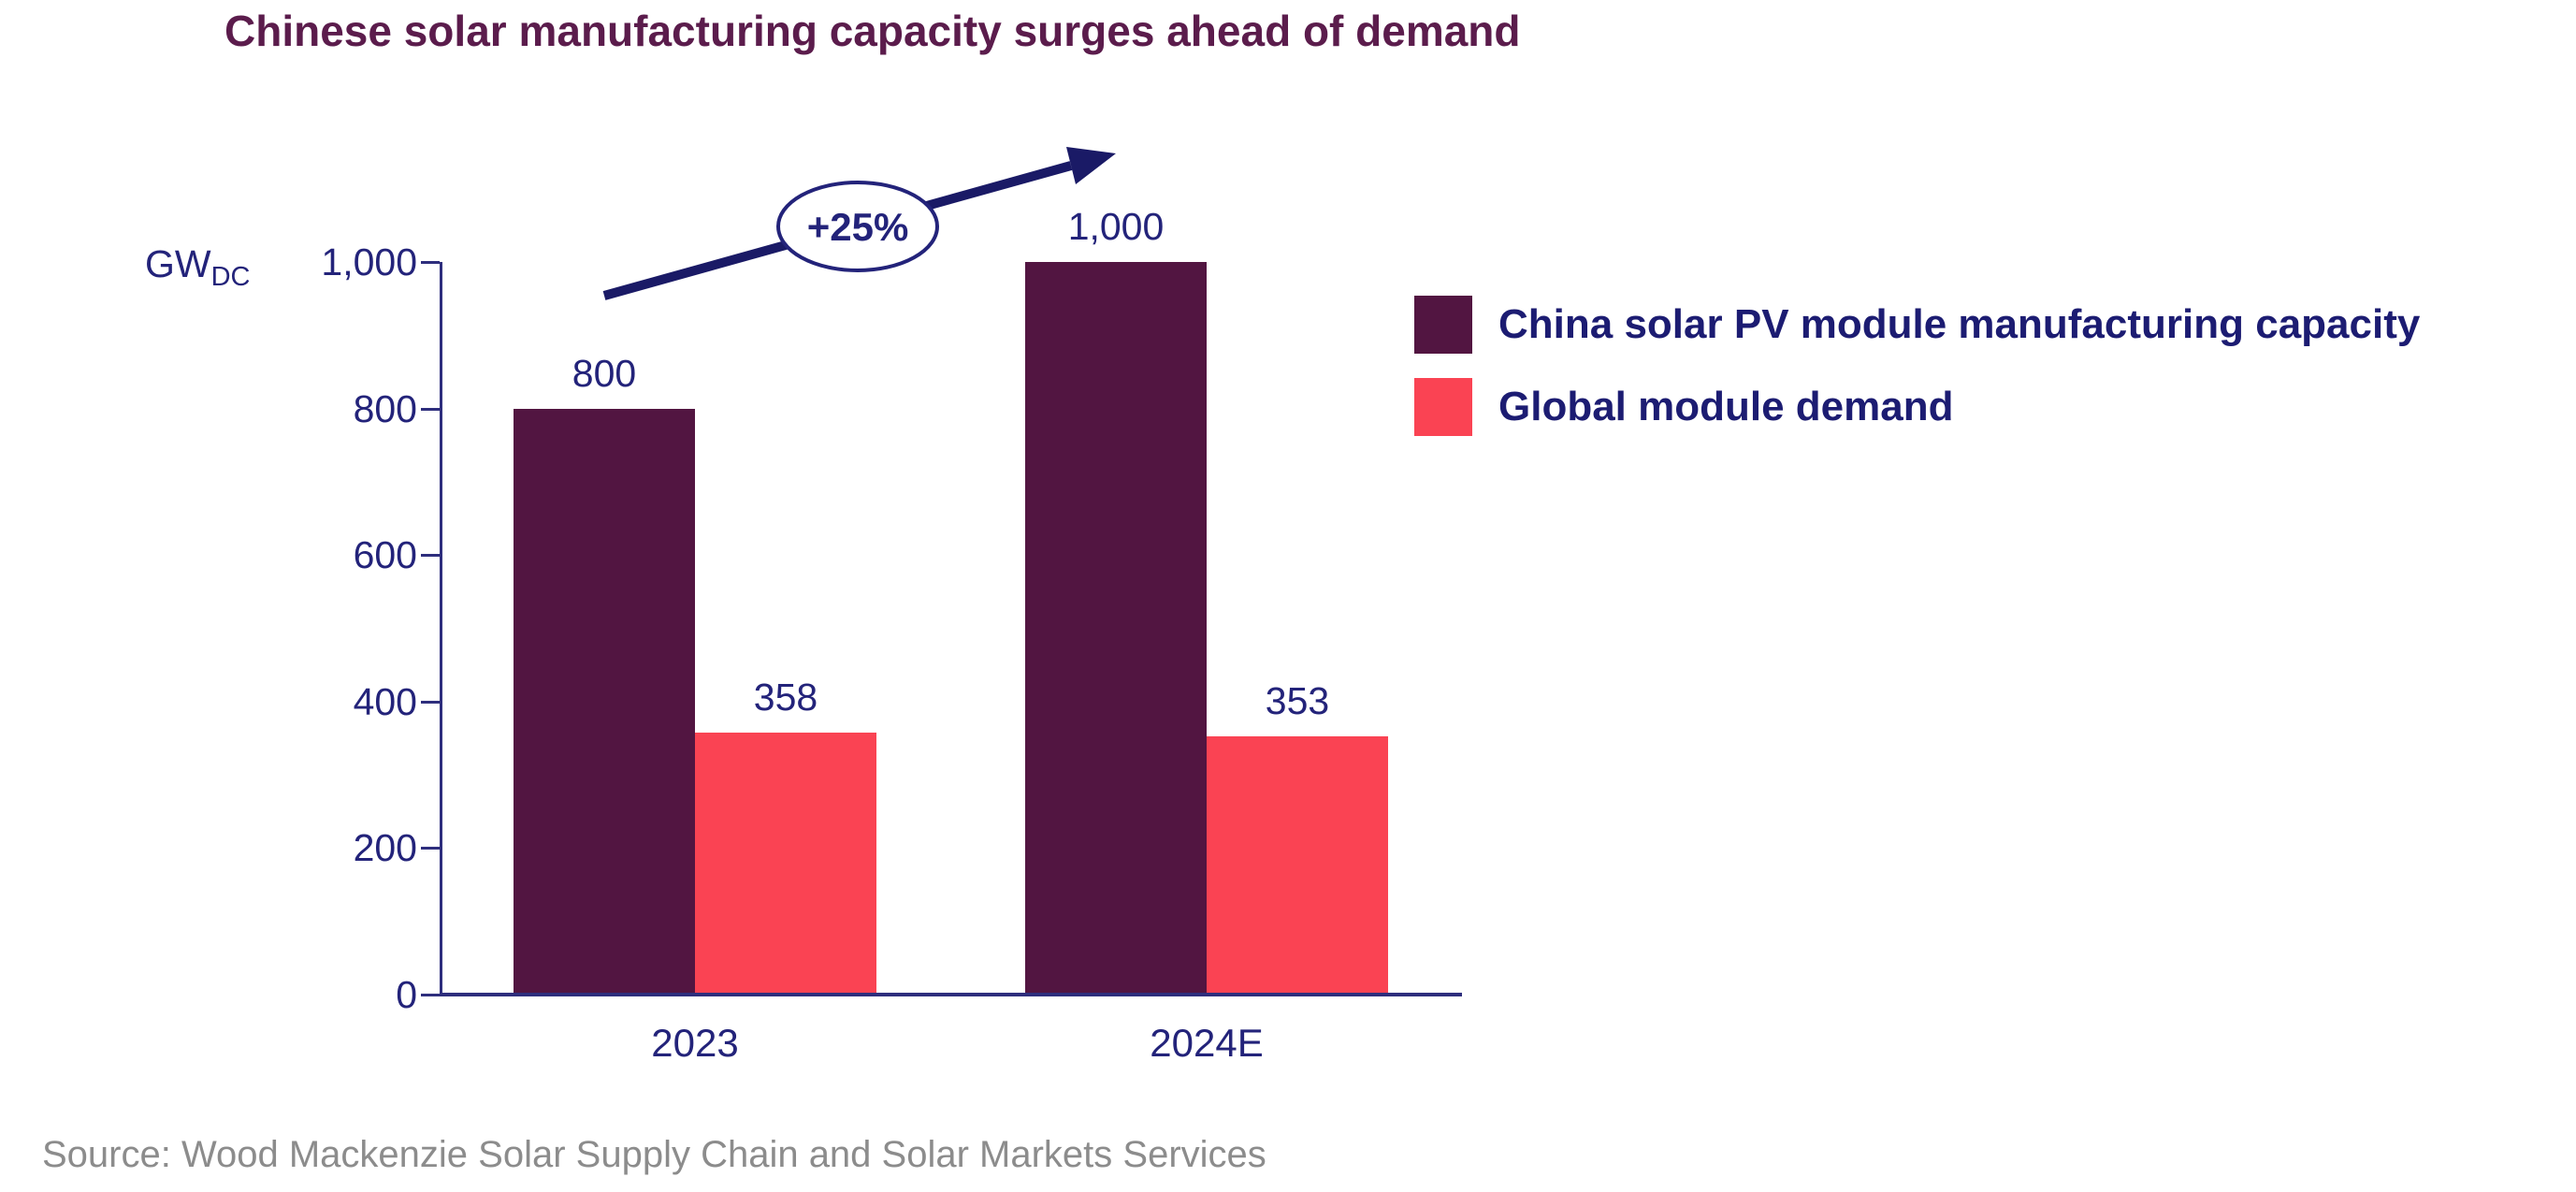  What do you see at coordinates (695, 1043) in the screenshot?
I see `x-category-label: 2023` at bounding box center [695, 1043].